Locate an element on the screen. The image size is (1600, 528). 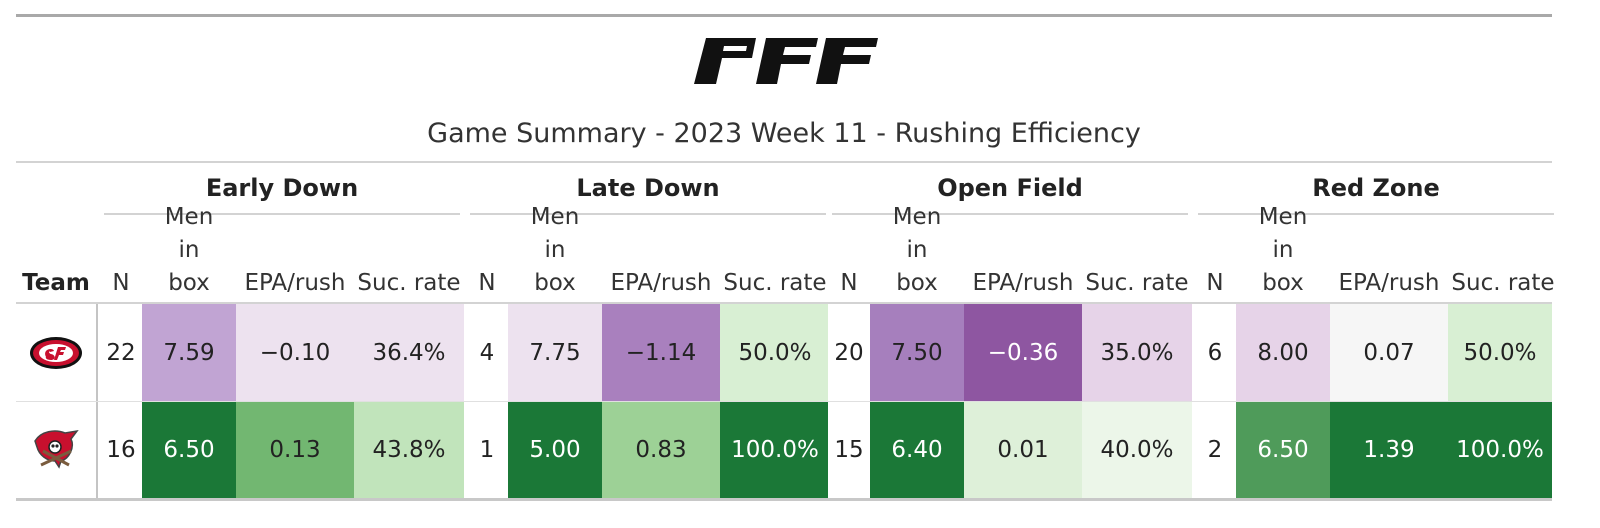
group-header-late-down: Late Down is located at coordinates (648, 188).